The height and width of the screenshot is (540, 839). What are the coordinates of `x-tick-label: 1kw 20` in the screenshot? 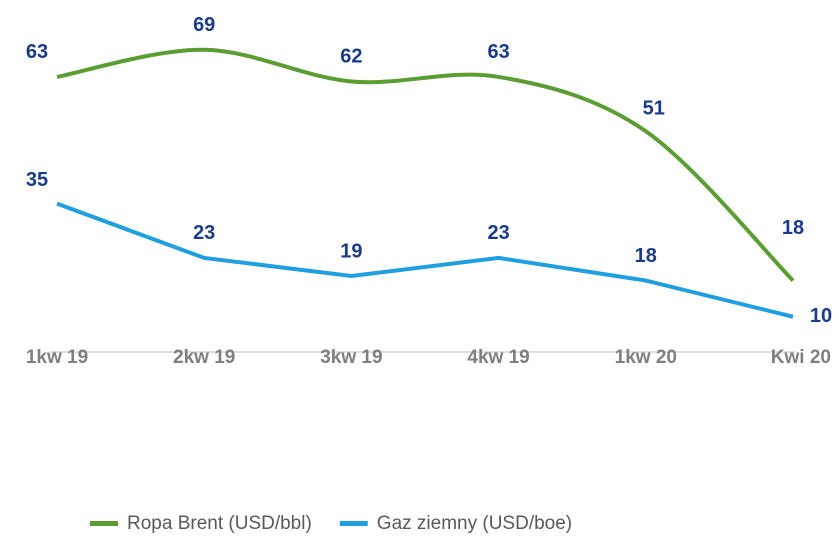 It's located at (646, 357).